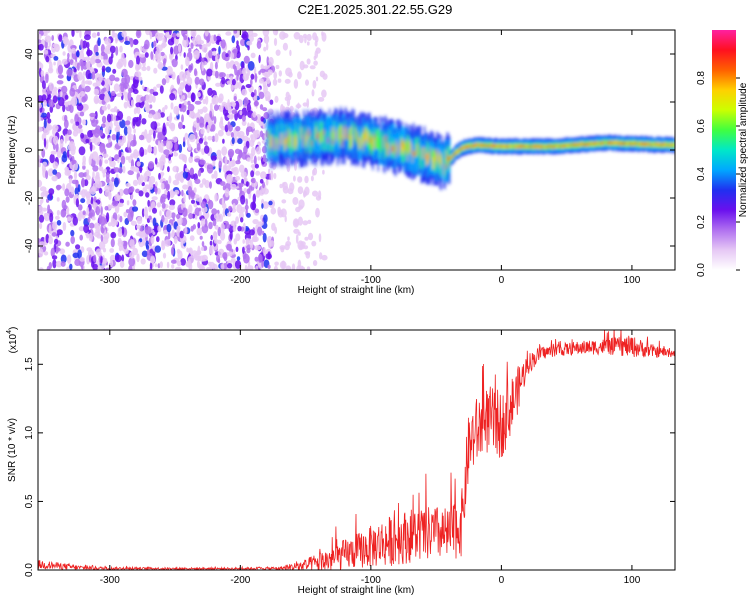 This screenshot has width=750, height=600. What do you see at coordinates (701, 222) in the screenshot?
I see `colorbar-tick-label: 0.2` at bounding box center [701, 222].